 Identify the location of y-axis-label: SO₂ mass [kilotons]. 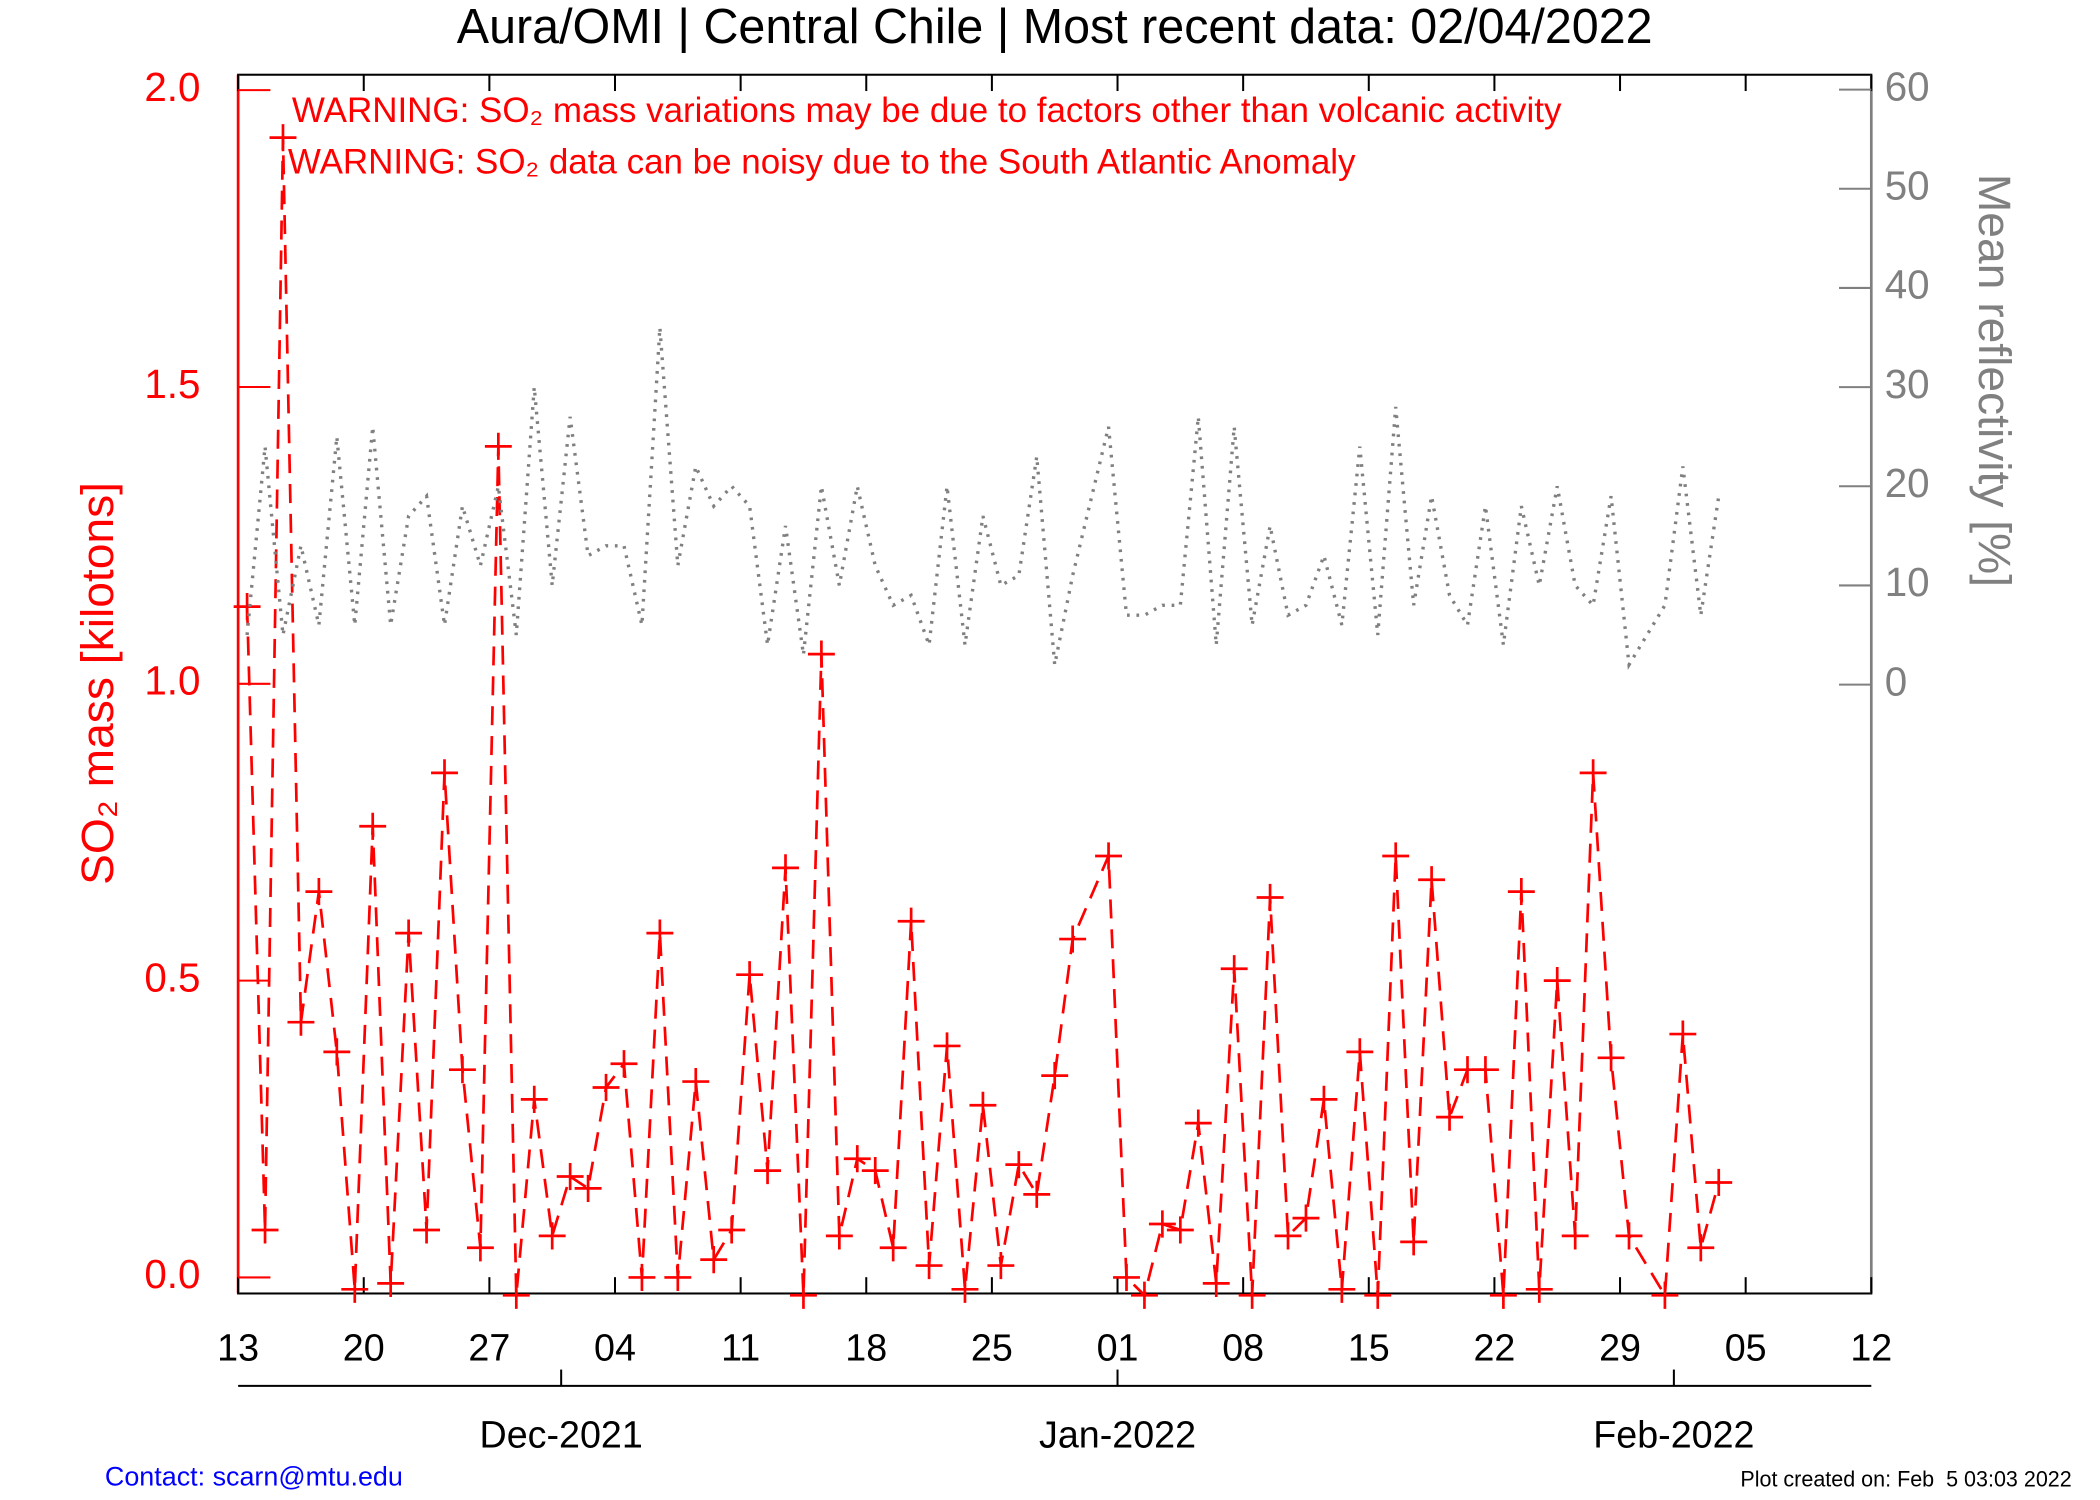
(97, 683).